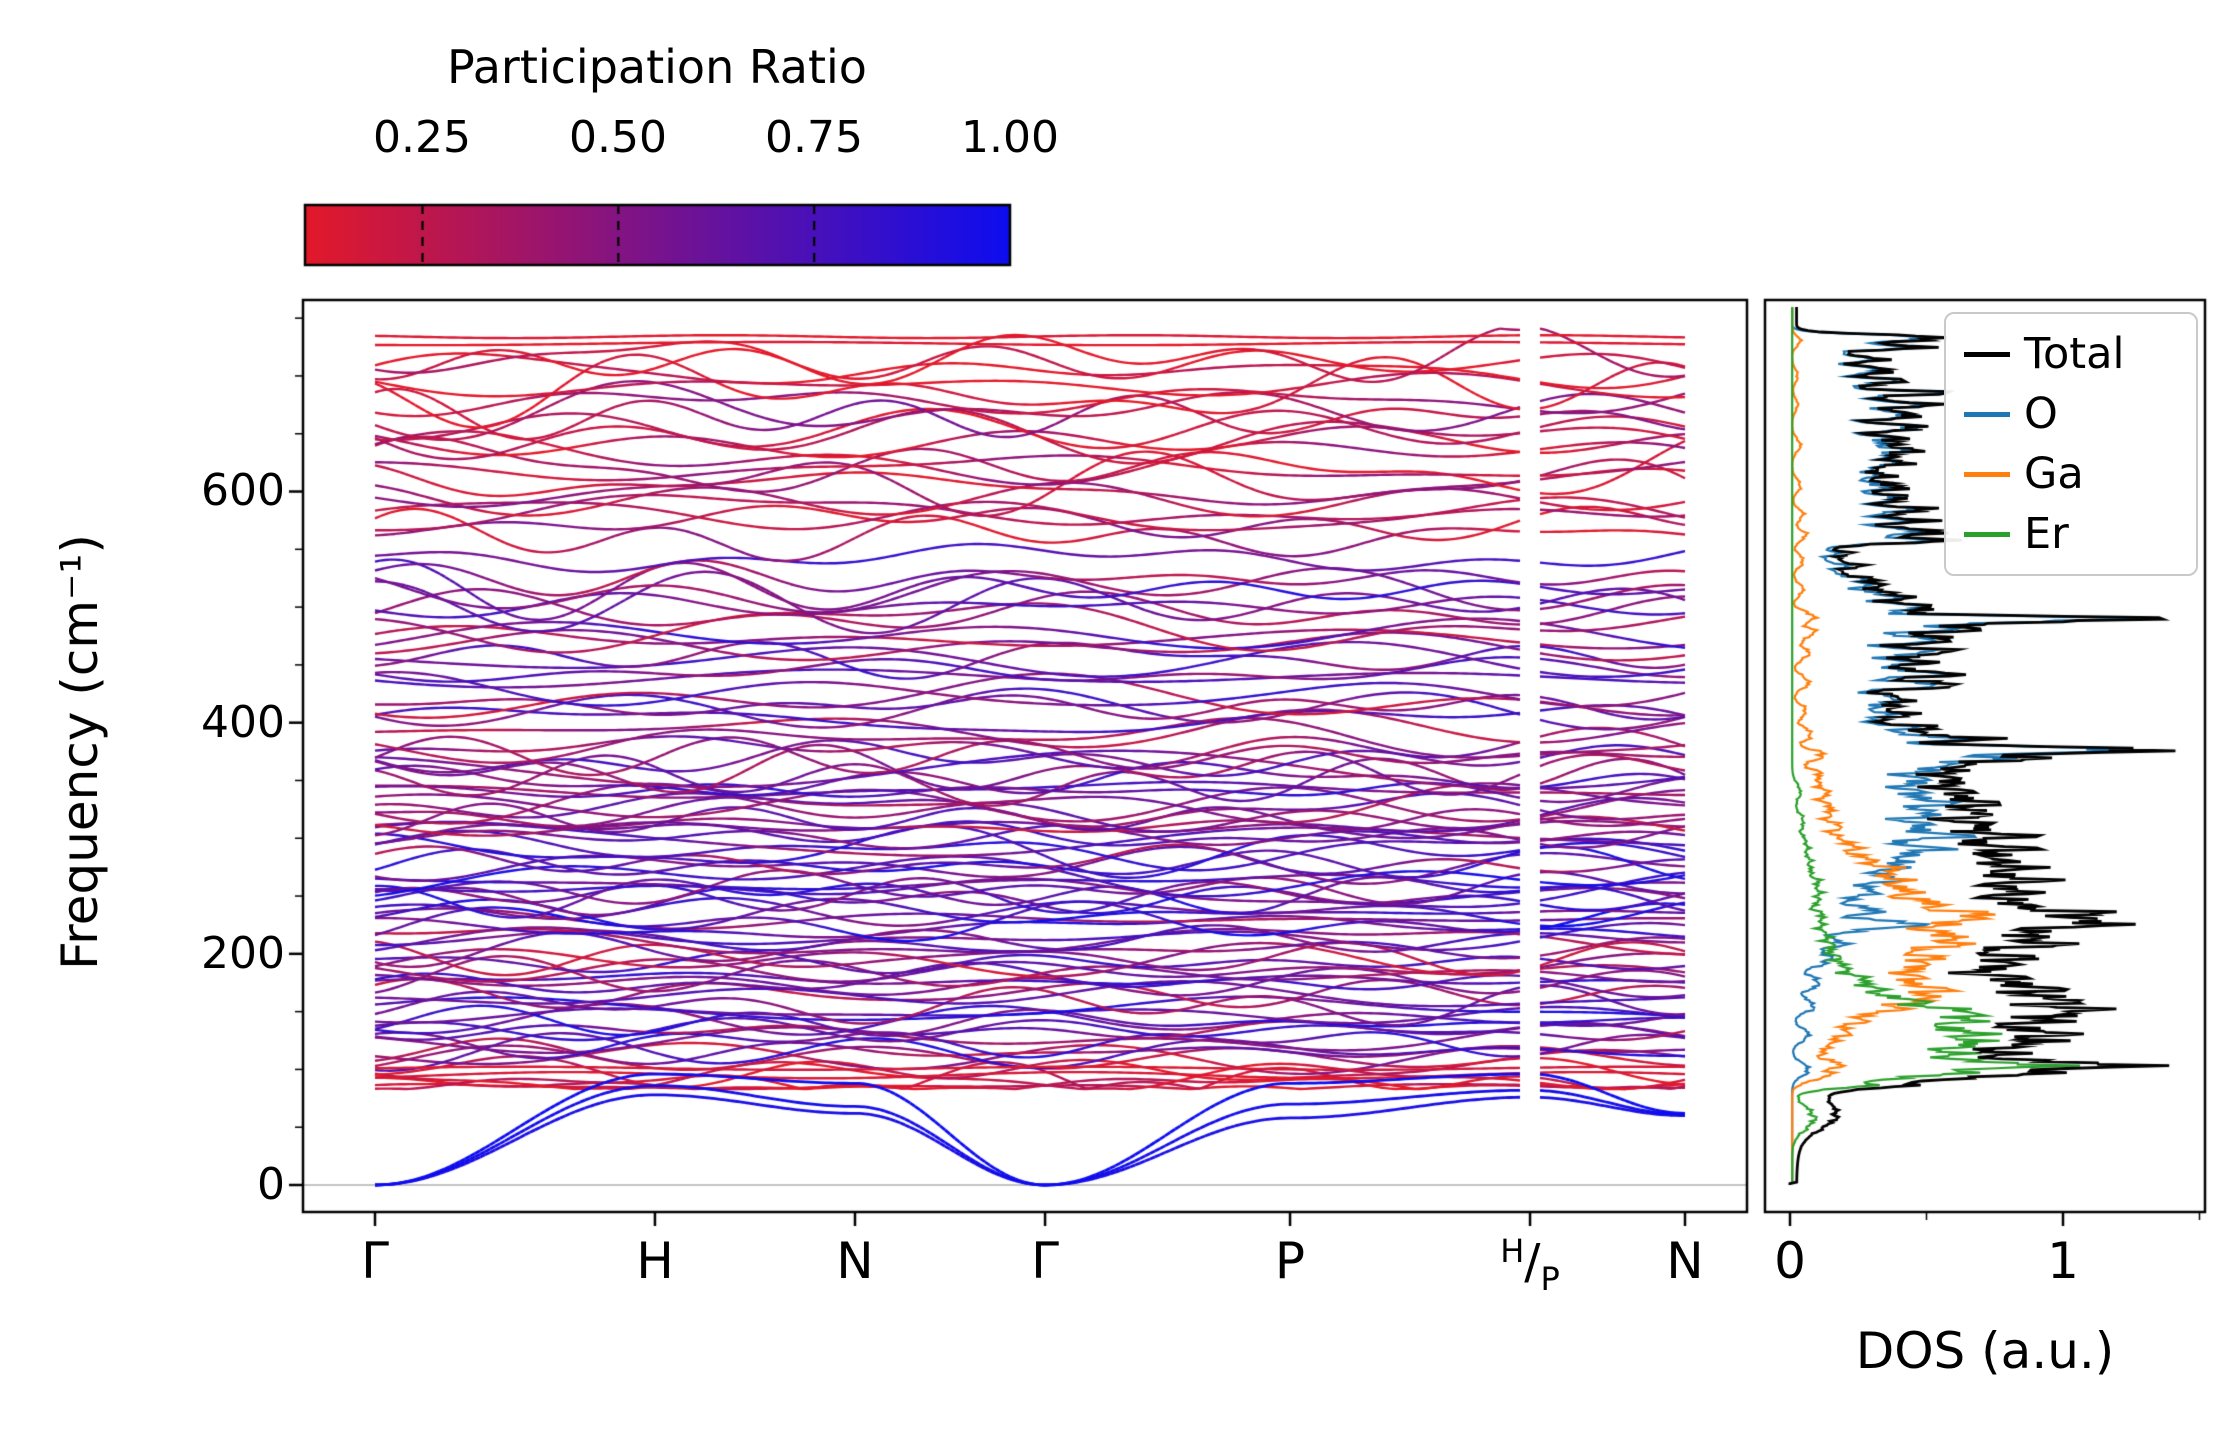  What do you see at coordinates (1512, 1251) in the screenshot?
I see `x-tick-hp-sup: H` at bounding box center [1512, 1251].